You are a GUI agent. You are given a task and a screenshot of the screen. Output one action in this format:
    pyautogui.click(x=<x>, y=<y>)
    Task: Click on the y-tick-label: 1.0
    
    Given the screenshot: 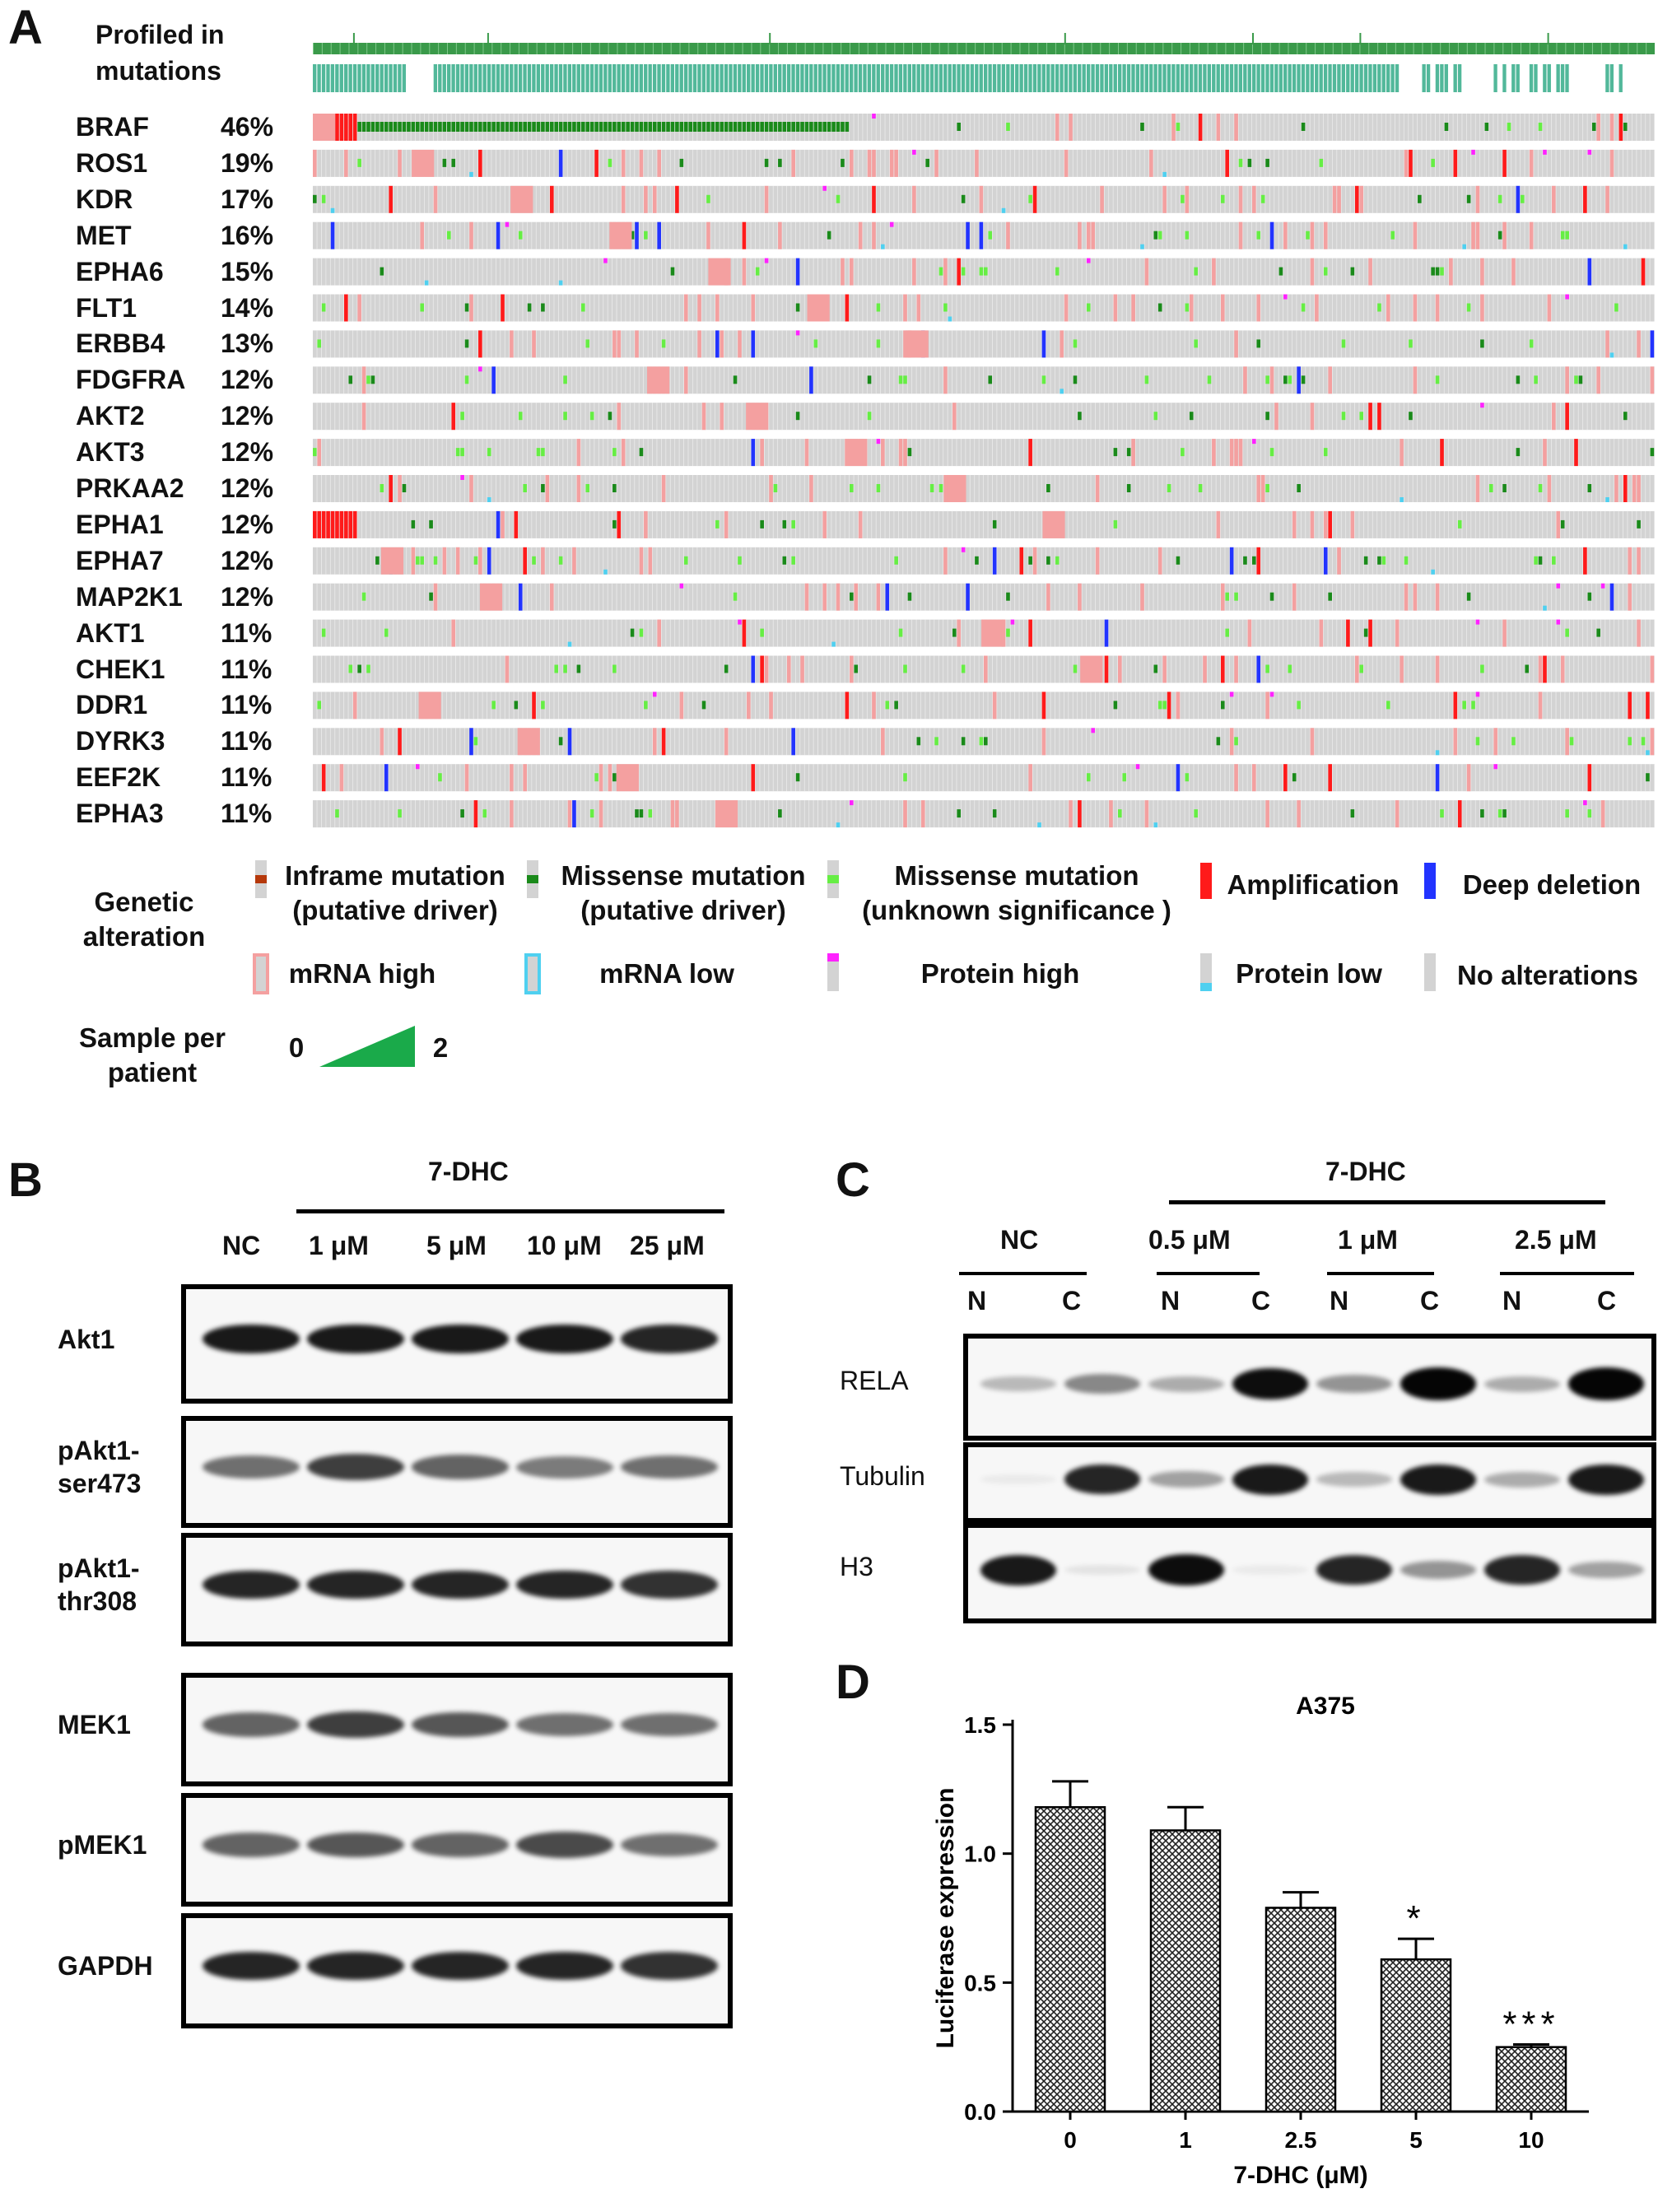 What is the action you would take?
    pyautogui.click(x=980, y=1854)
    